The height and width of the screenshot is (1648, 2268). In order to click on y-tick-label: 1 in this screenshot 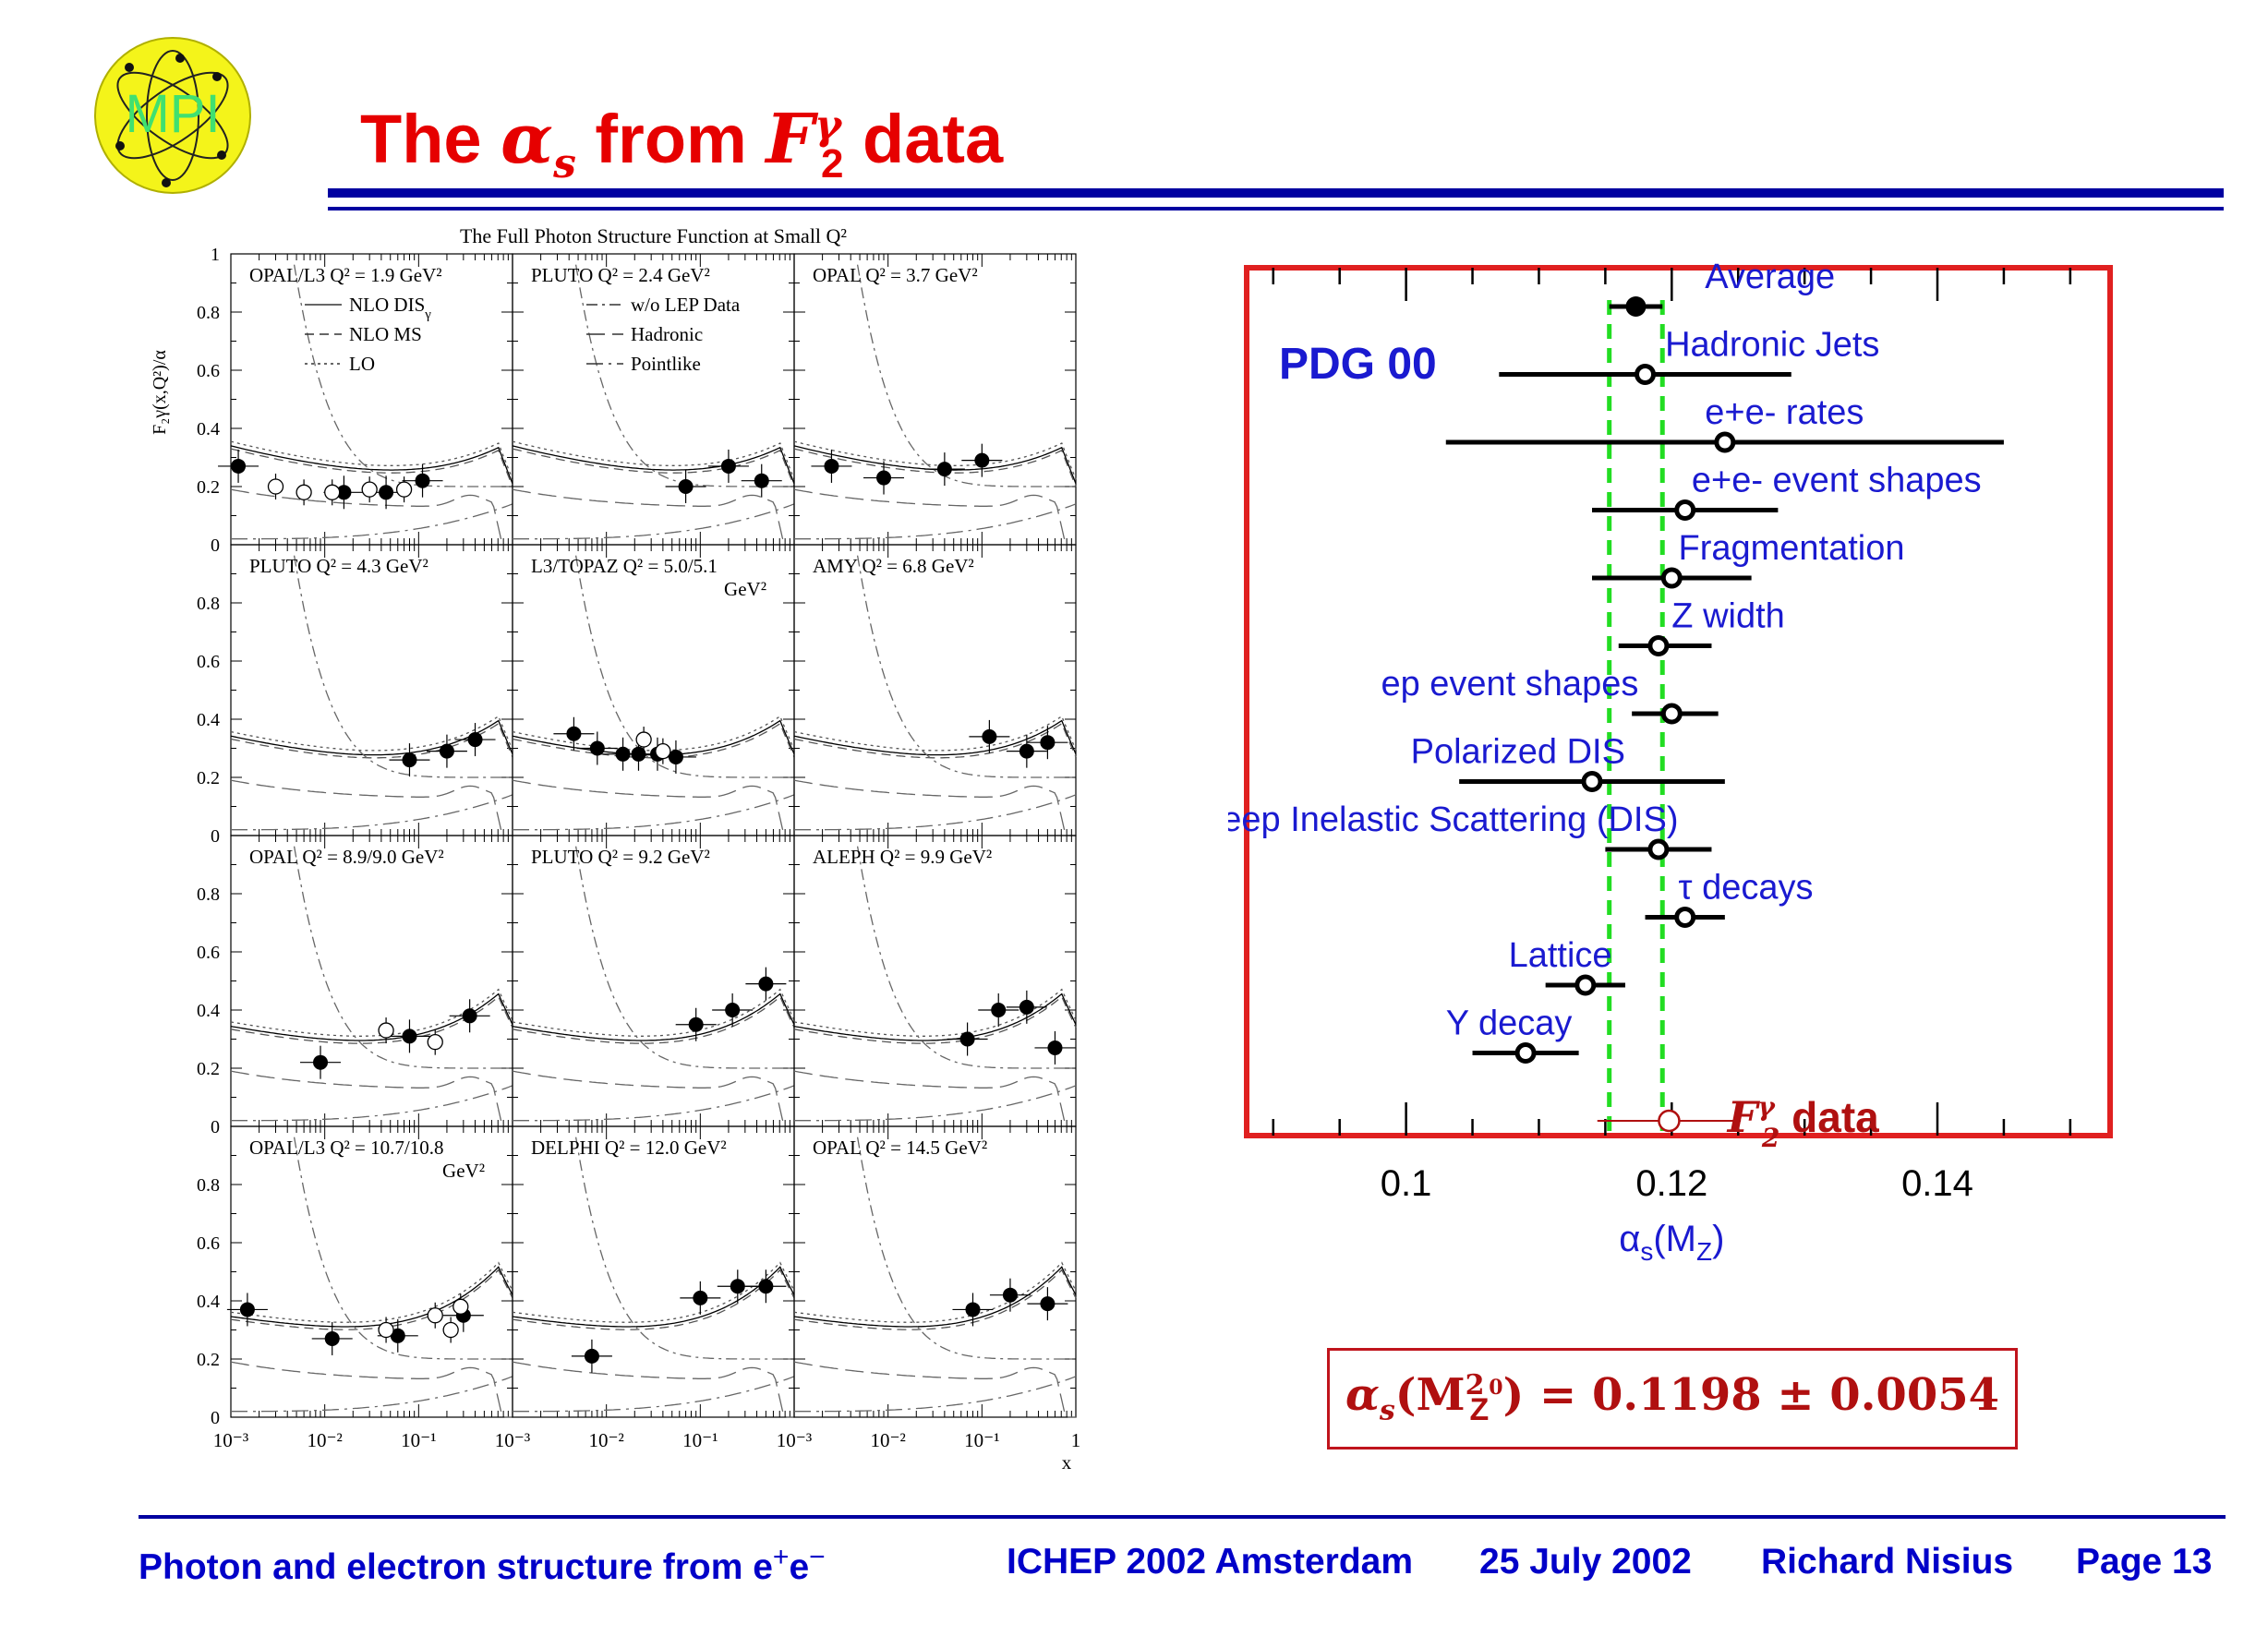, I will do `click(215, 255)`.